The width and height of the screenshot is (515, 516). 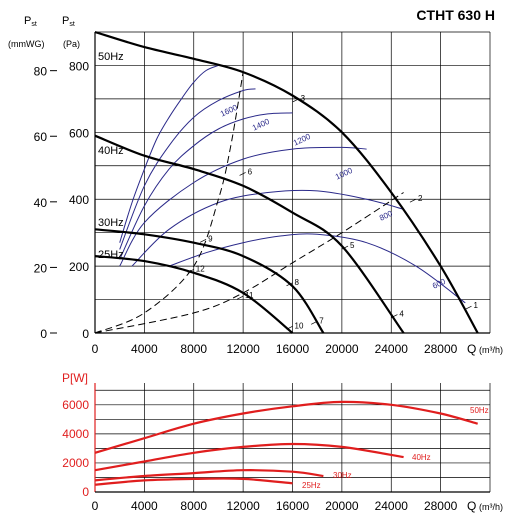 What do you see at coordinates (75, 405) in the screenshot?
I see `y-tick-power: 6000` at bounding box center [75, 405].